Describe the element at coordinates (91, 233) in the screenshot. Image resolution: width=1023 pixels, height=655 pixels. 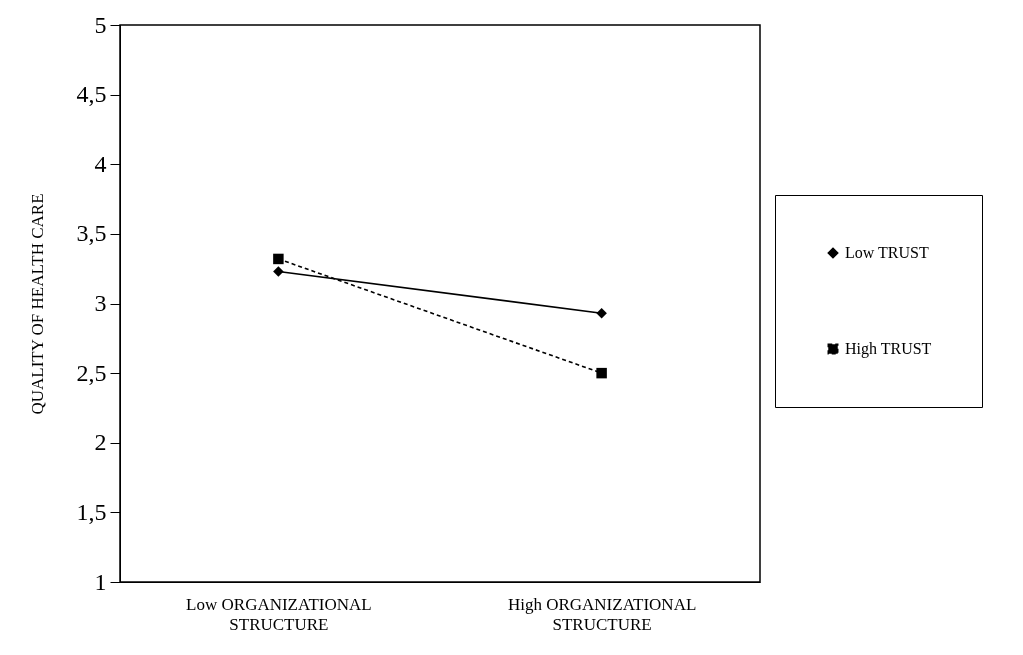
I see `y-tick-label: 3,5` at that location.